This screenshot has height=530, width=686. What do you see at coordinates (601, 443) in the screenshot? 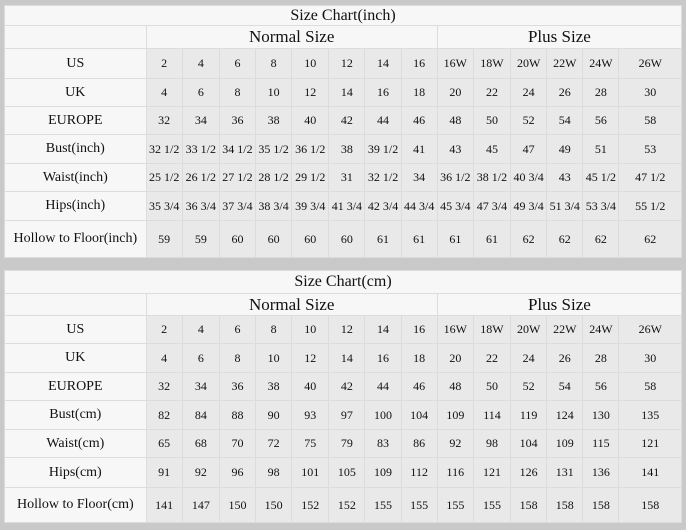
I see `size-cell: 115` at bounding box center [601, 443].